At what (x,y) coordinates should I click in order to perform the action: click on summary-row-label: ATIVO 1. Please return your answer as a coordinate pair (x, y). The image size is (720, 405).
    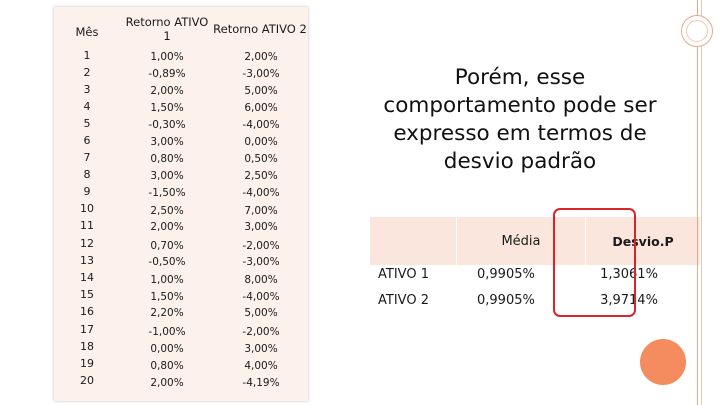
    Looking at the image, I should click on (403, 274).